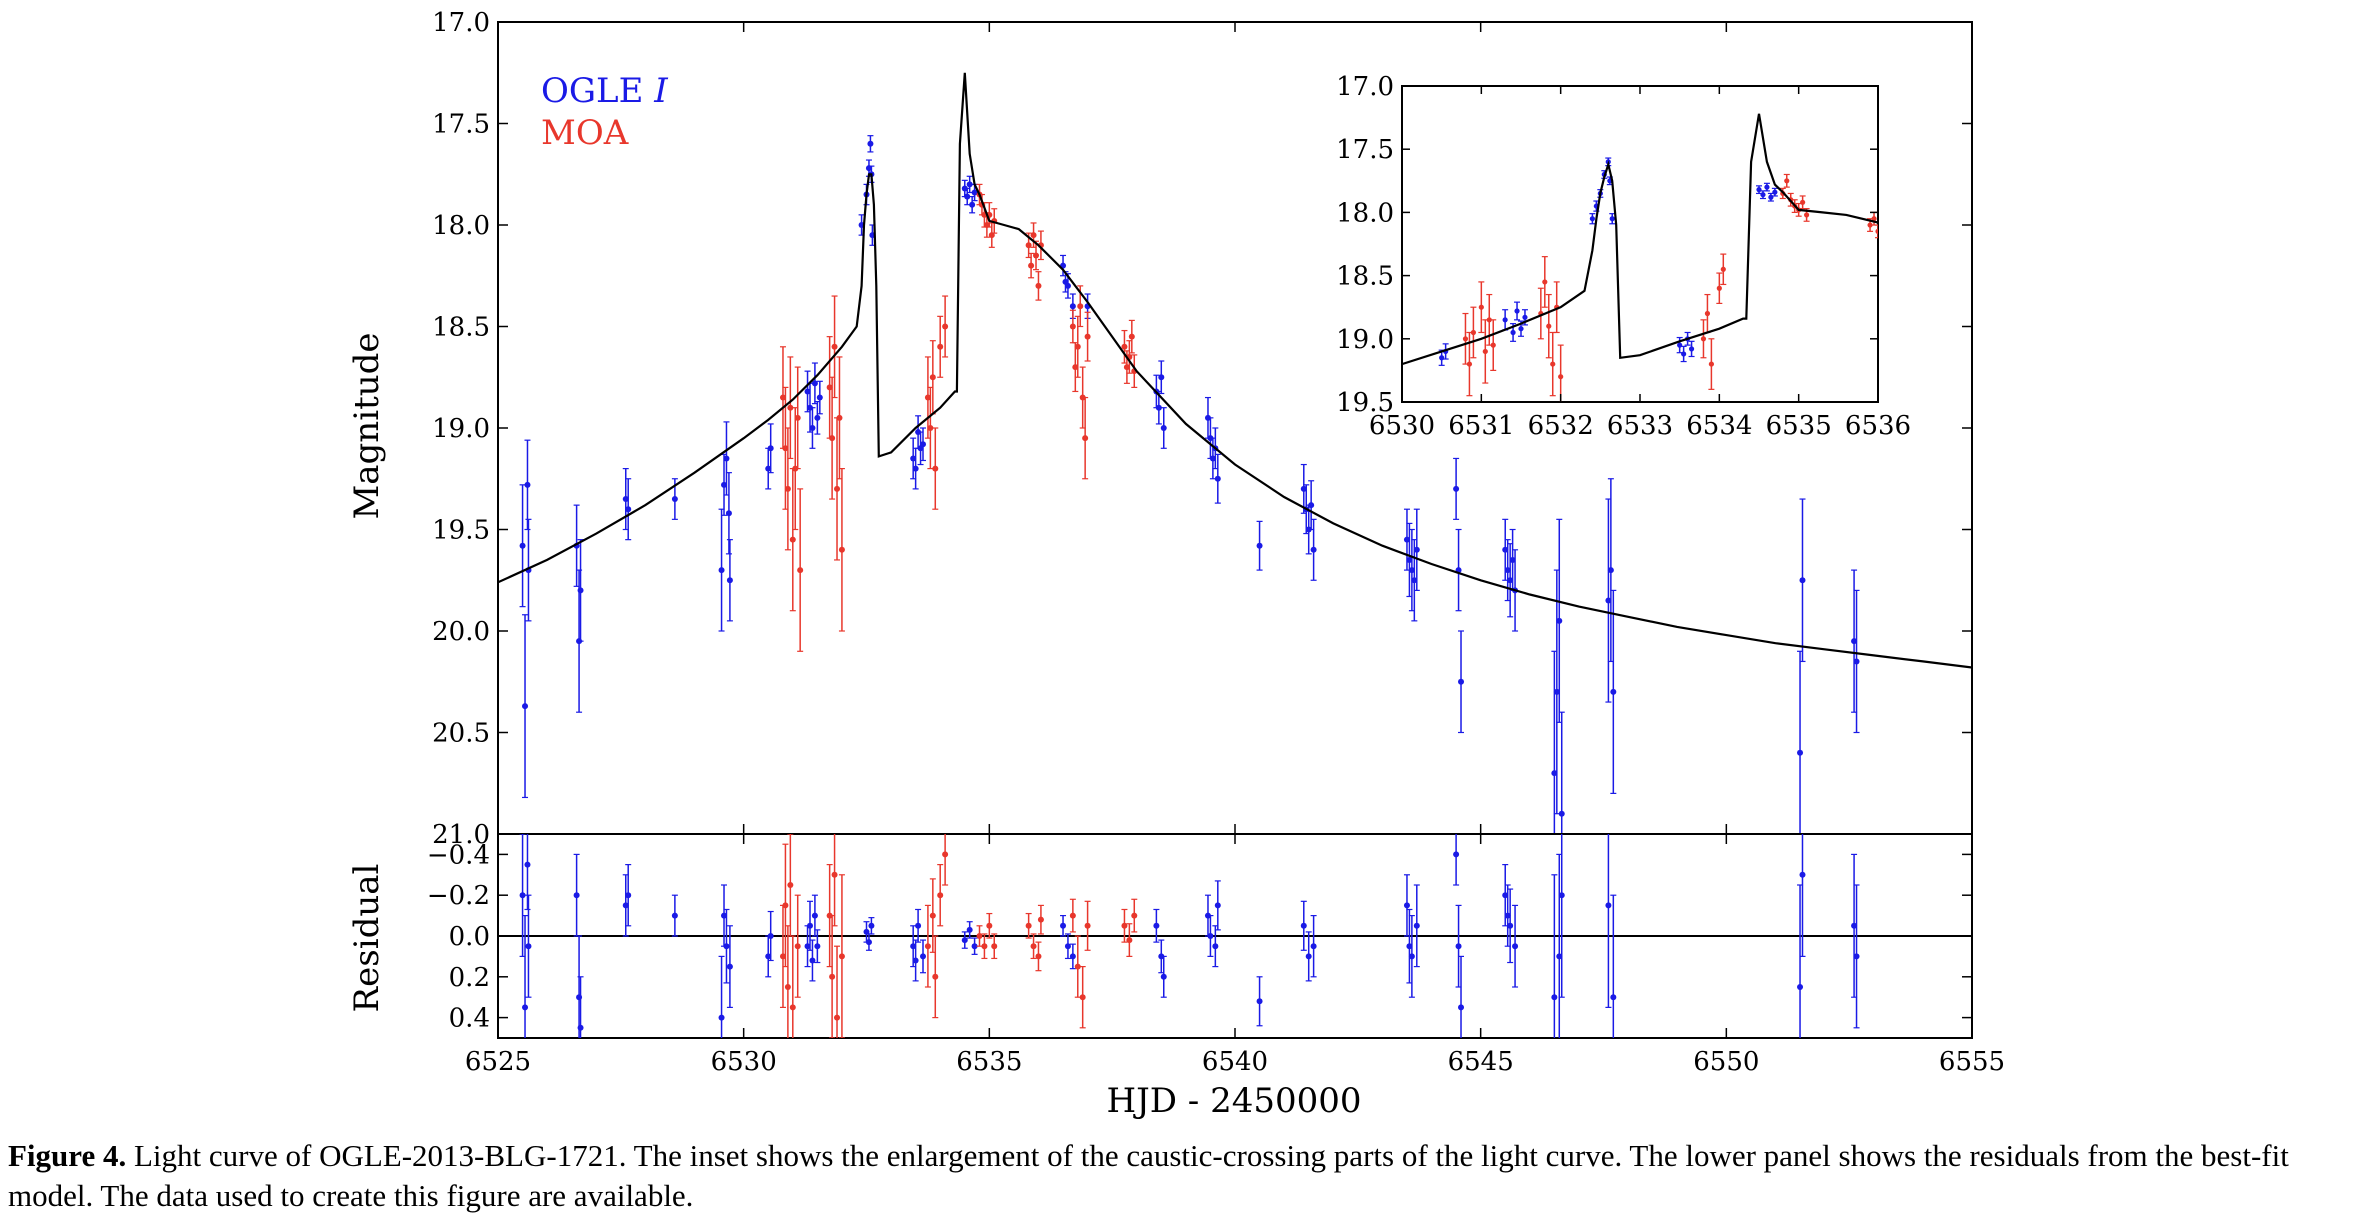 The height and width of the screenshot is (1224, 2368). What do you see at coordinates (461, 835) in the screenshot?
I see `main-ytick-label: 21.0` at bounding box center [461, 835].